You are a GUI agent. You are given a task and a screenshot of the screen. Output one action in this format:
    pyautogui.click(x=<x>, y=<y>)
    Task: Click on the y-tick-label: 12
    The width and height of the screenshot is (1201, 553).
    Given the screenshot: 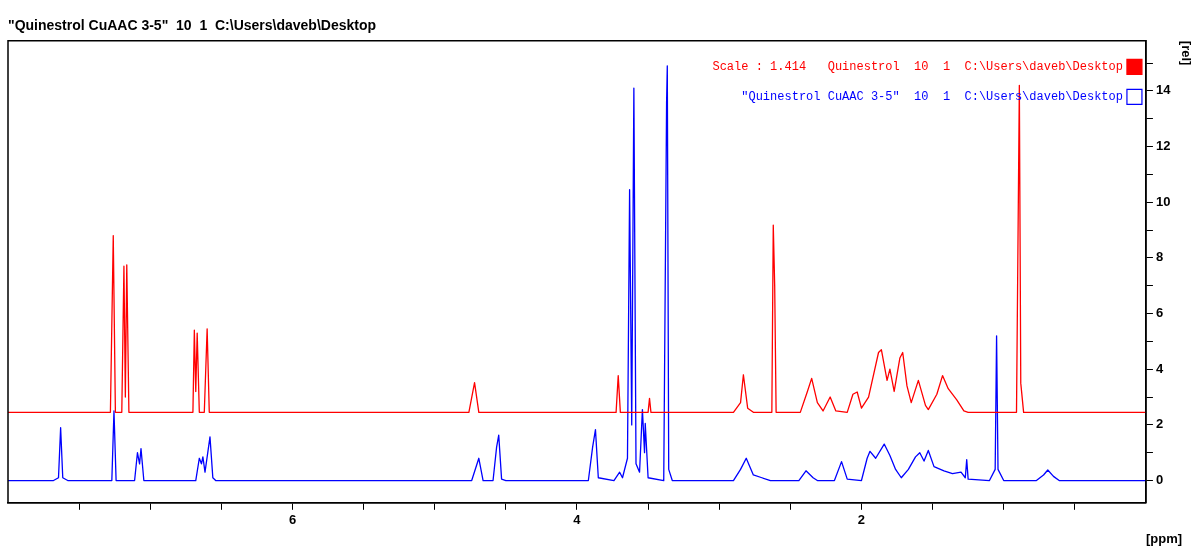 What is the action you would take?
    pyautogui.click(x=1163, y=146)
    